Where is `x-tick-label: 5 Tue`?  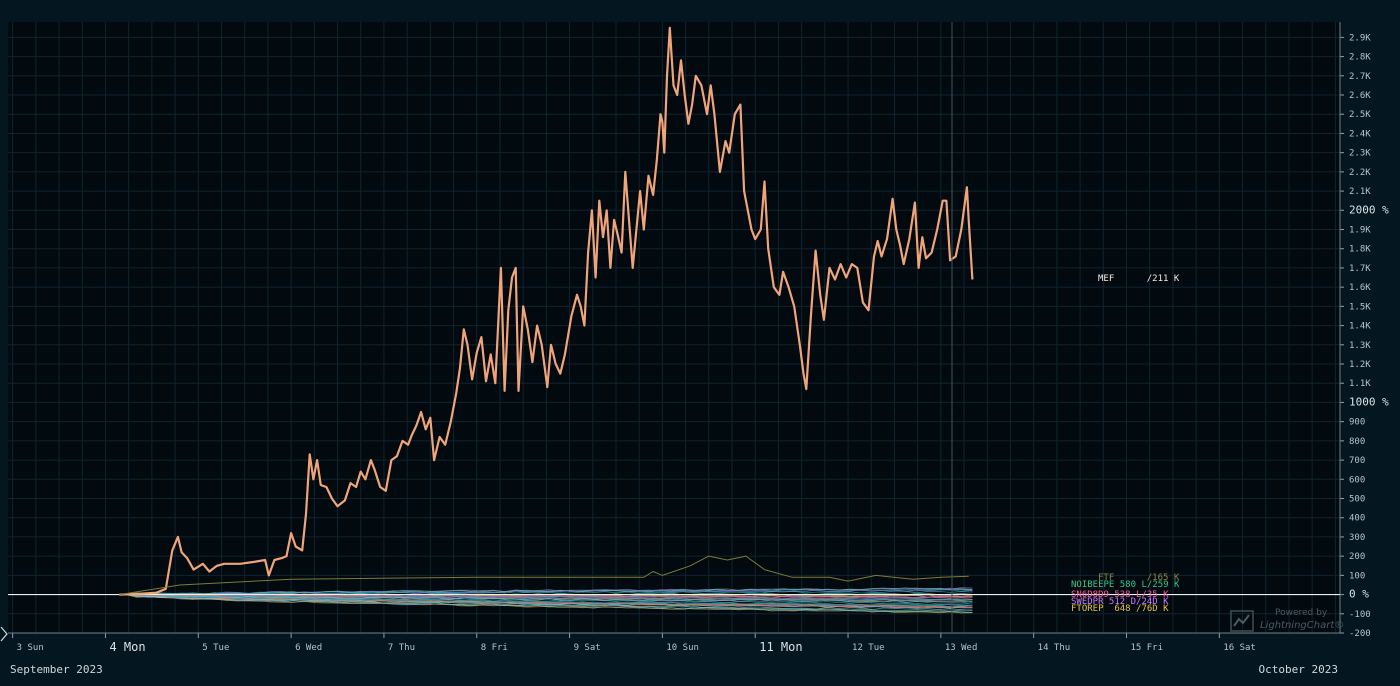 x-tick-label: 5 Tue is located at coordinates (215, 648).